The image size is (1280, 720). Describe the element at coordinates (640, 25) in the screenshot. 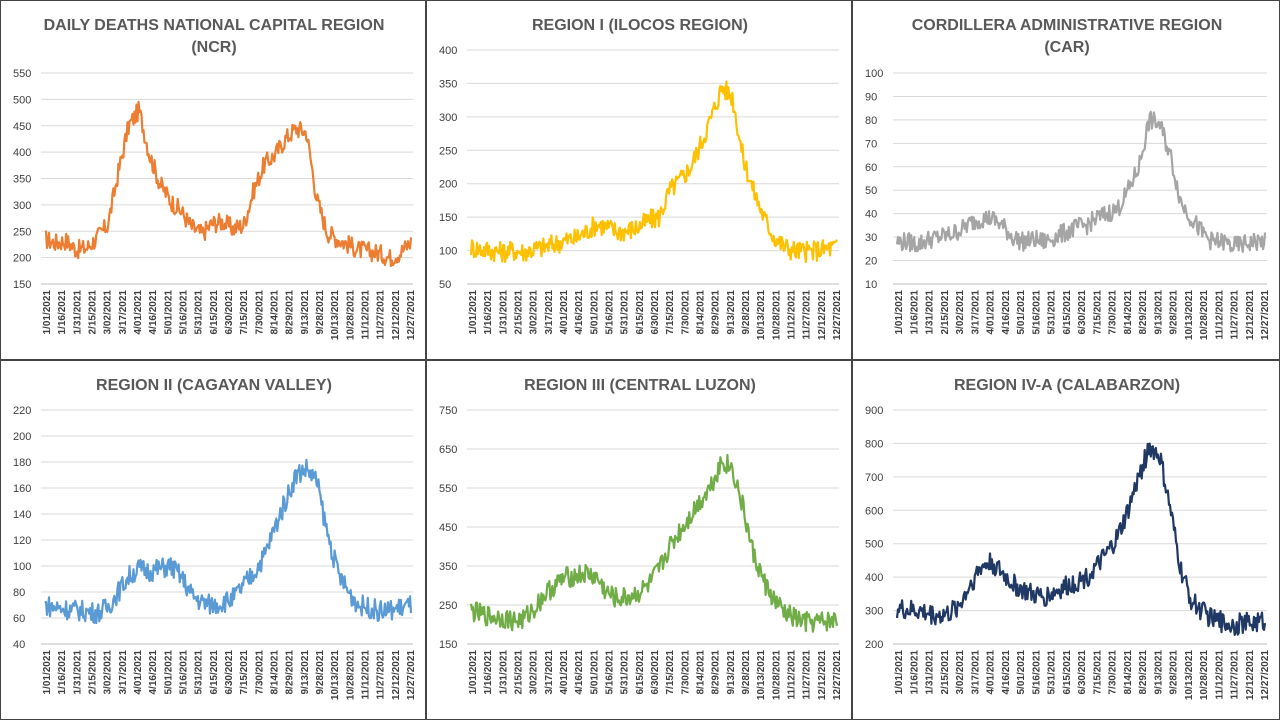

I see `chart-title-line: REGION I (ILOCOS REGION)` at that location.